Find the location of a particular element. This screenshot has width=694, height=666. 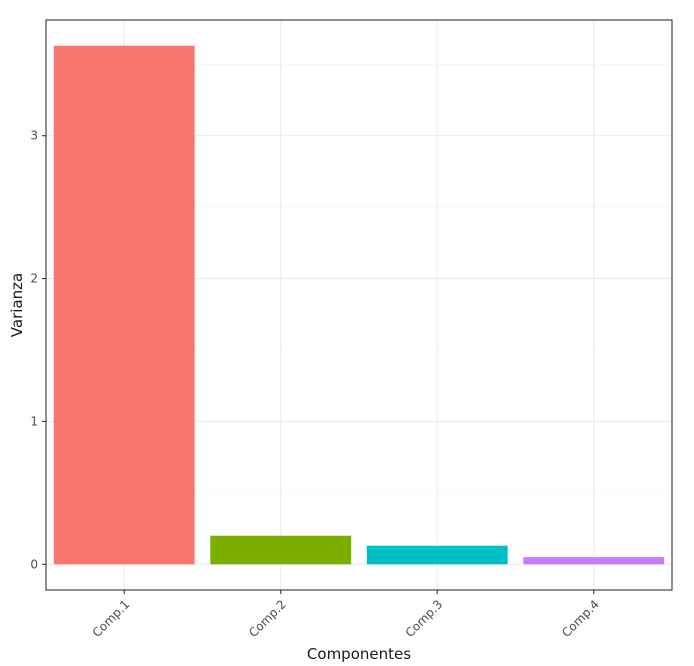

y-axis: 0 1 2 3 is located at coordinates (38, 350).